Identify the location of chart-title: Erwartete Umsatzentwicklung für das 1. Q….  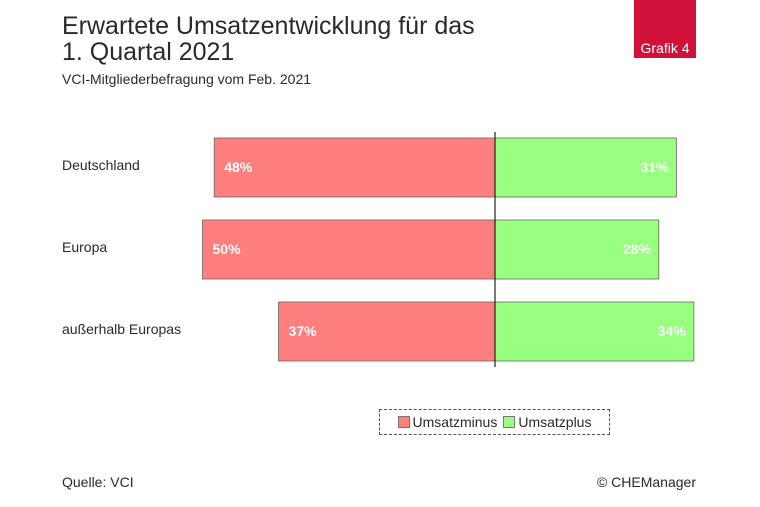
(322, 39).